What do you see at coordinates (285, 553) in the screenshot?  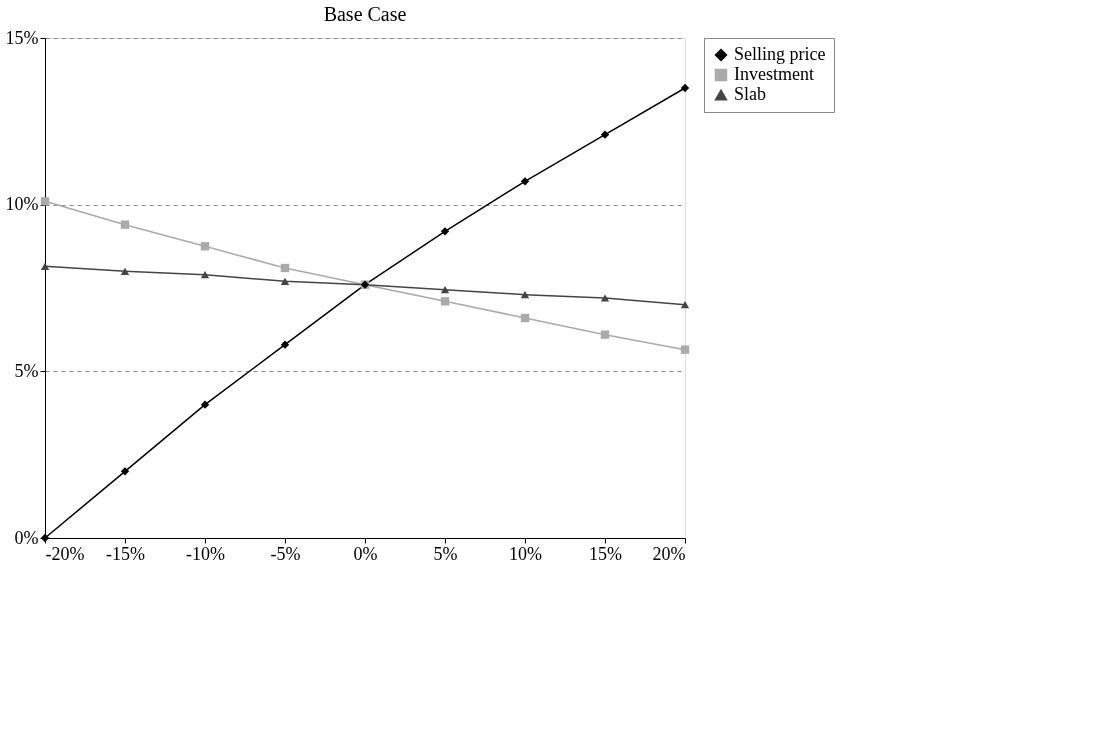 I see `x-tick-label: -5%` at bounding box center [285, 553].